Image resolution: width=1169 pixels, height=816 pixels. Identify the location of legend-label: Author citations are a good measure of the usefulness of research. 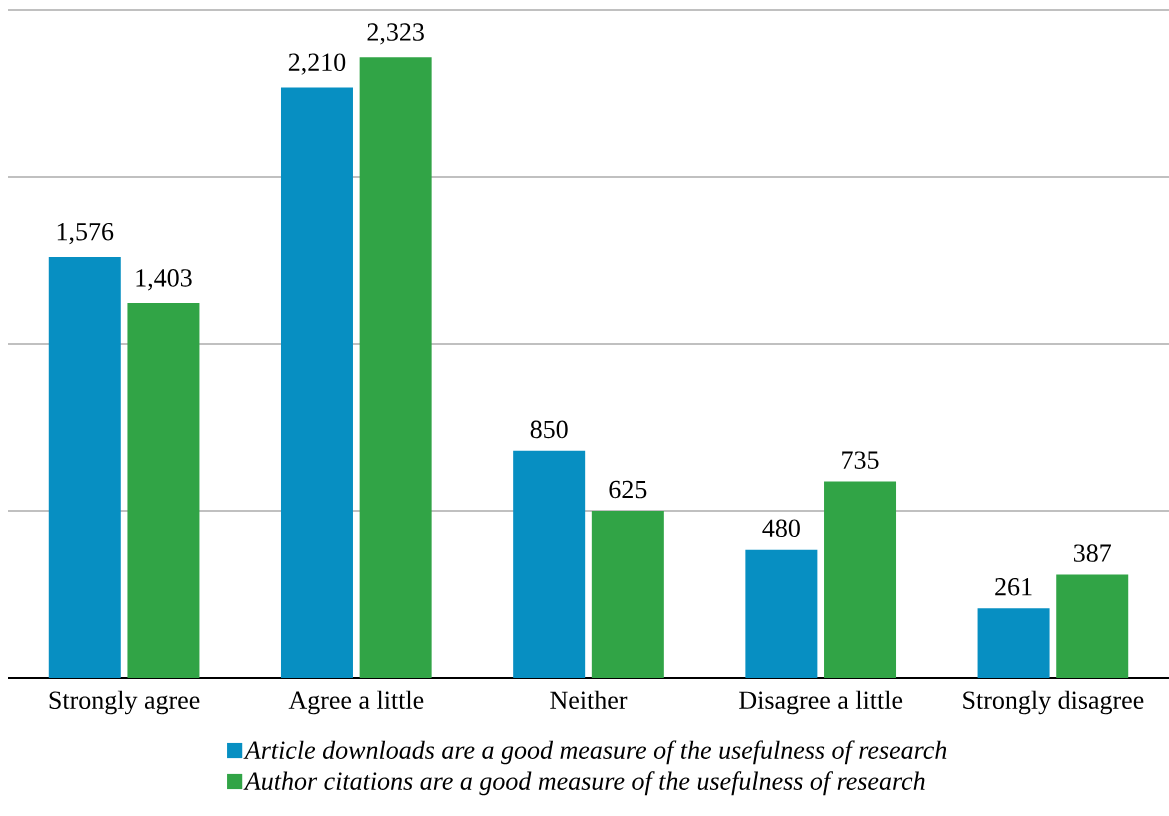
(584, 783).